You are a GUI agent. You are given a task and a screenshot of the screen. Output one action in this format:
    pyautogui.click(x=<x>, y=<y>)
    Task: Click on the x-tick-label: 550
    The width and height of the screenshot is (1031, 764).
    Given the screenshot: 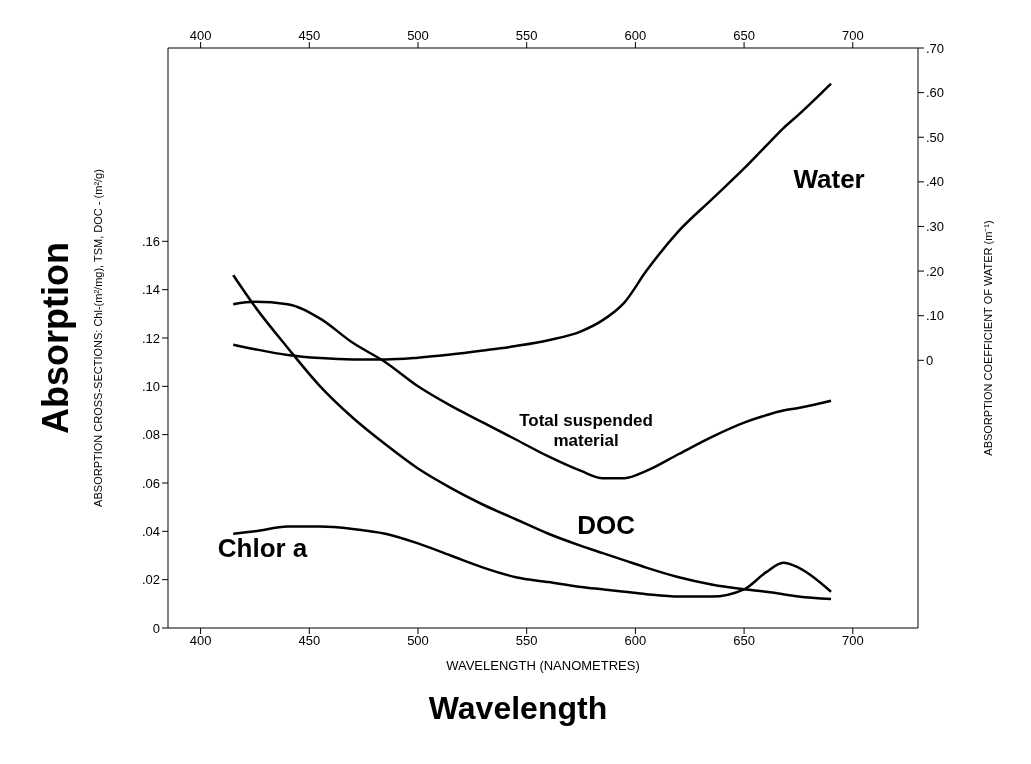 What is the action you would take?
    pyautogui.click(x=526, y=35)
    